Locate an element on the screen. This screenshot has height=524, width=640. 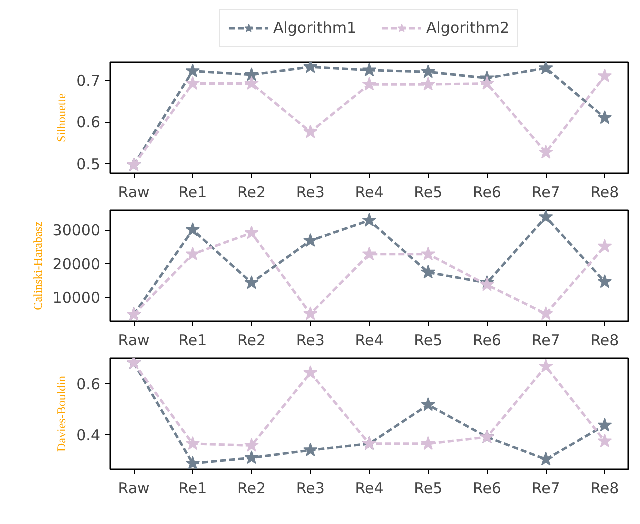
legend-label: Algorithm1 is located at coordinates (314, 28).